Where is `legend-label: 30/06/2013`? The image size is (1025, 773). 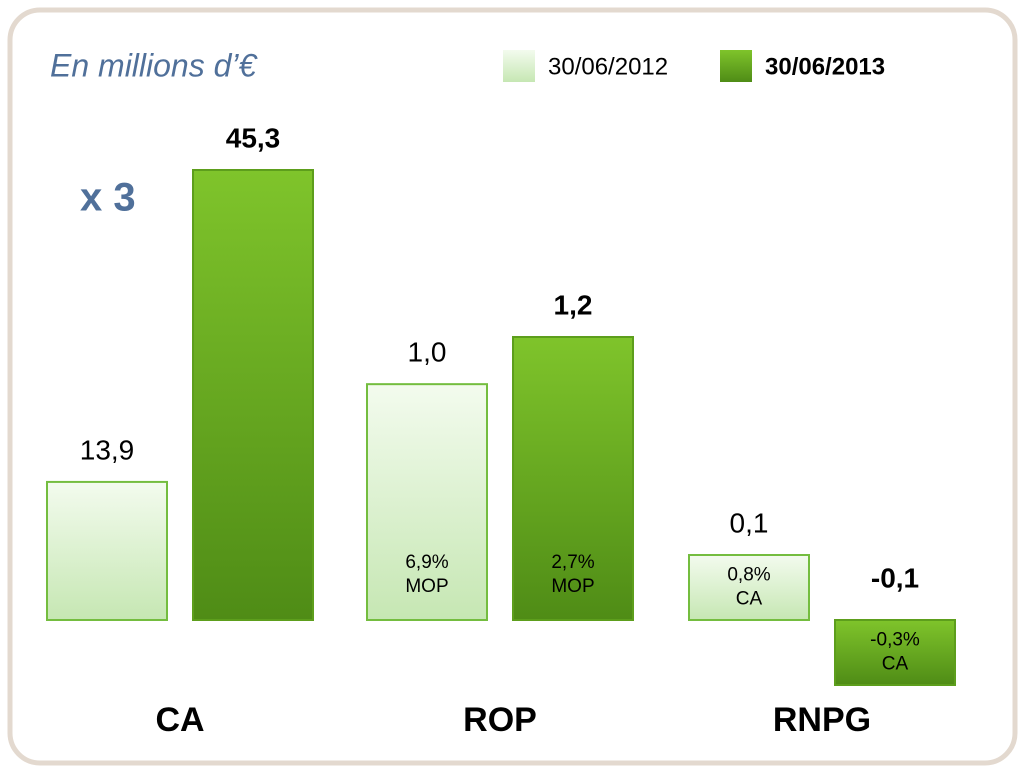
legend-label: 30/06/2013 is located at coordinates (825, 66).